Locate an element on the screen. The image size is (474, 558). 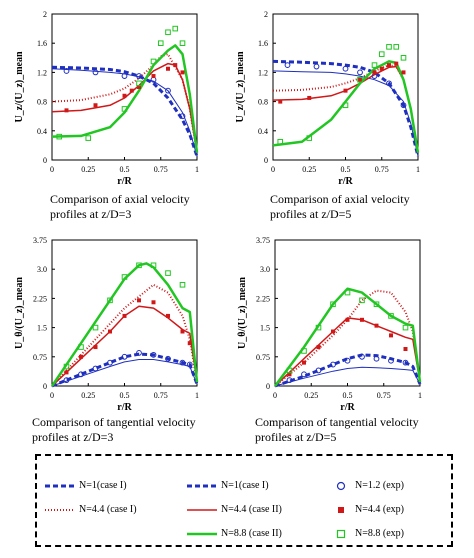
y-tick-label: 0.8 is located at coordinates (263, 102).